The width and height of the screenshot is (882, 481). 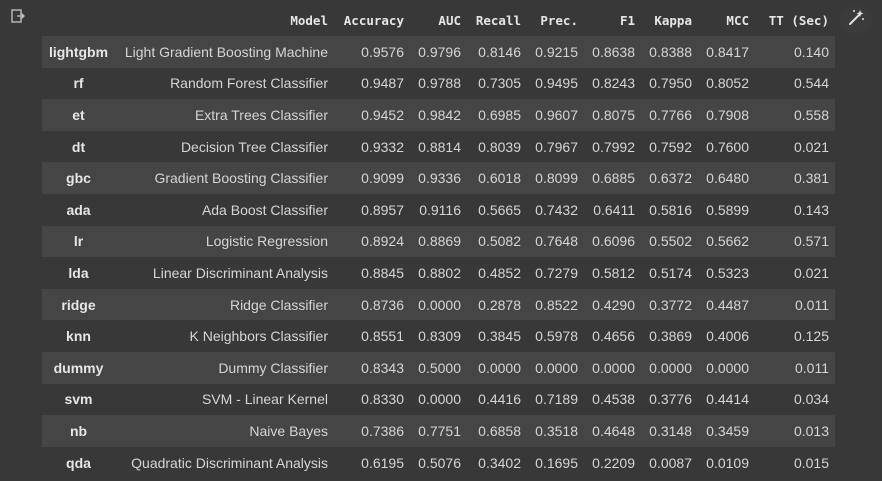 What do you see at coordinates (811, 178) in the screenshot?
I see `cell-tt: 0.381` at bounding box center [811, 178].